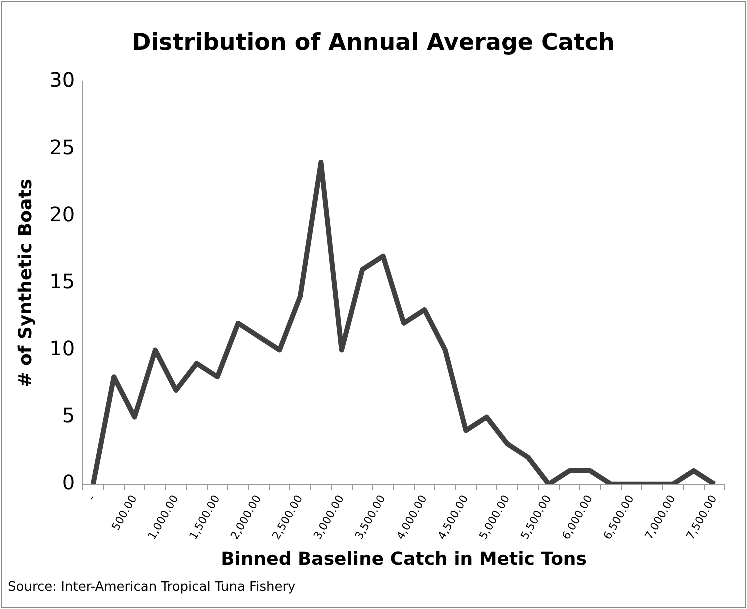 The image size is (747, 609). What do you see at coordinates (63, 80) in the screenshot?
I see `y-tick-label: 30` at bounding box center [63, 80].